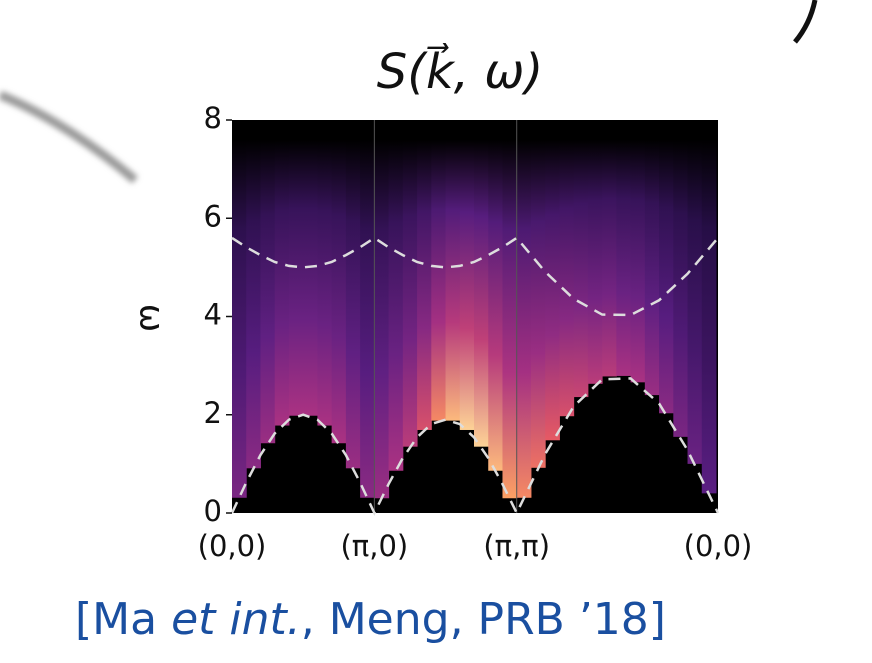  Describe the element at coordinates (69, 137) in the screenshot. I see `decorative-stroke` at that location.